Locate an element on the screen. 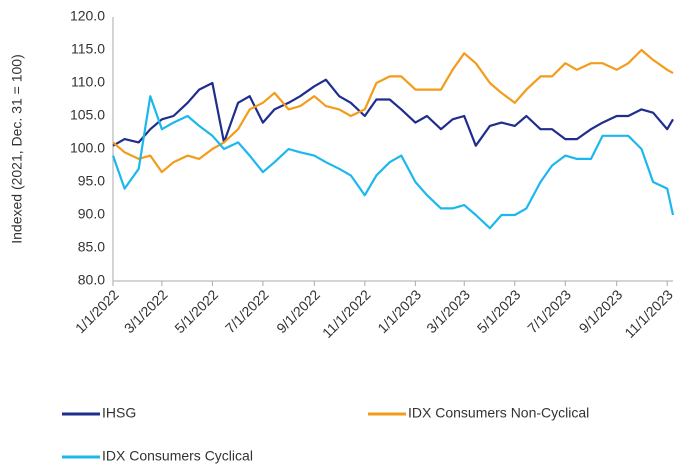 This screenshot has height=470, width=679. x-tick-label: 1/1/2023 is located at coordinates (399, 311).